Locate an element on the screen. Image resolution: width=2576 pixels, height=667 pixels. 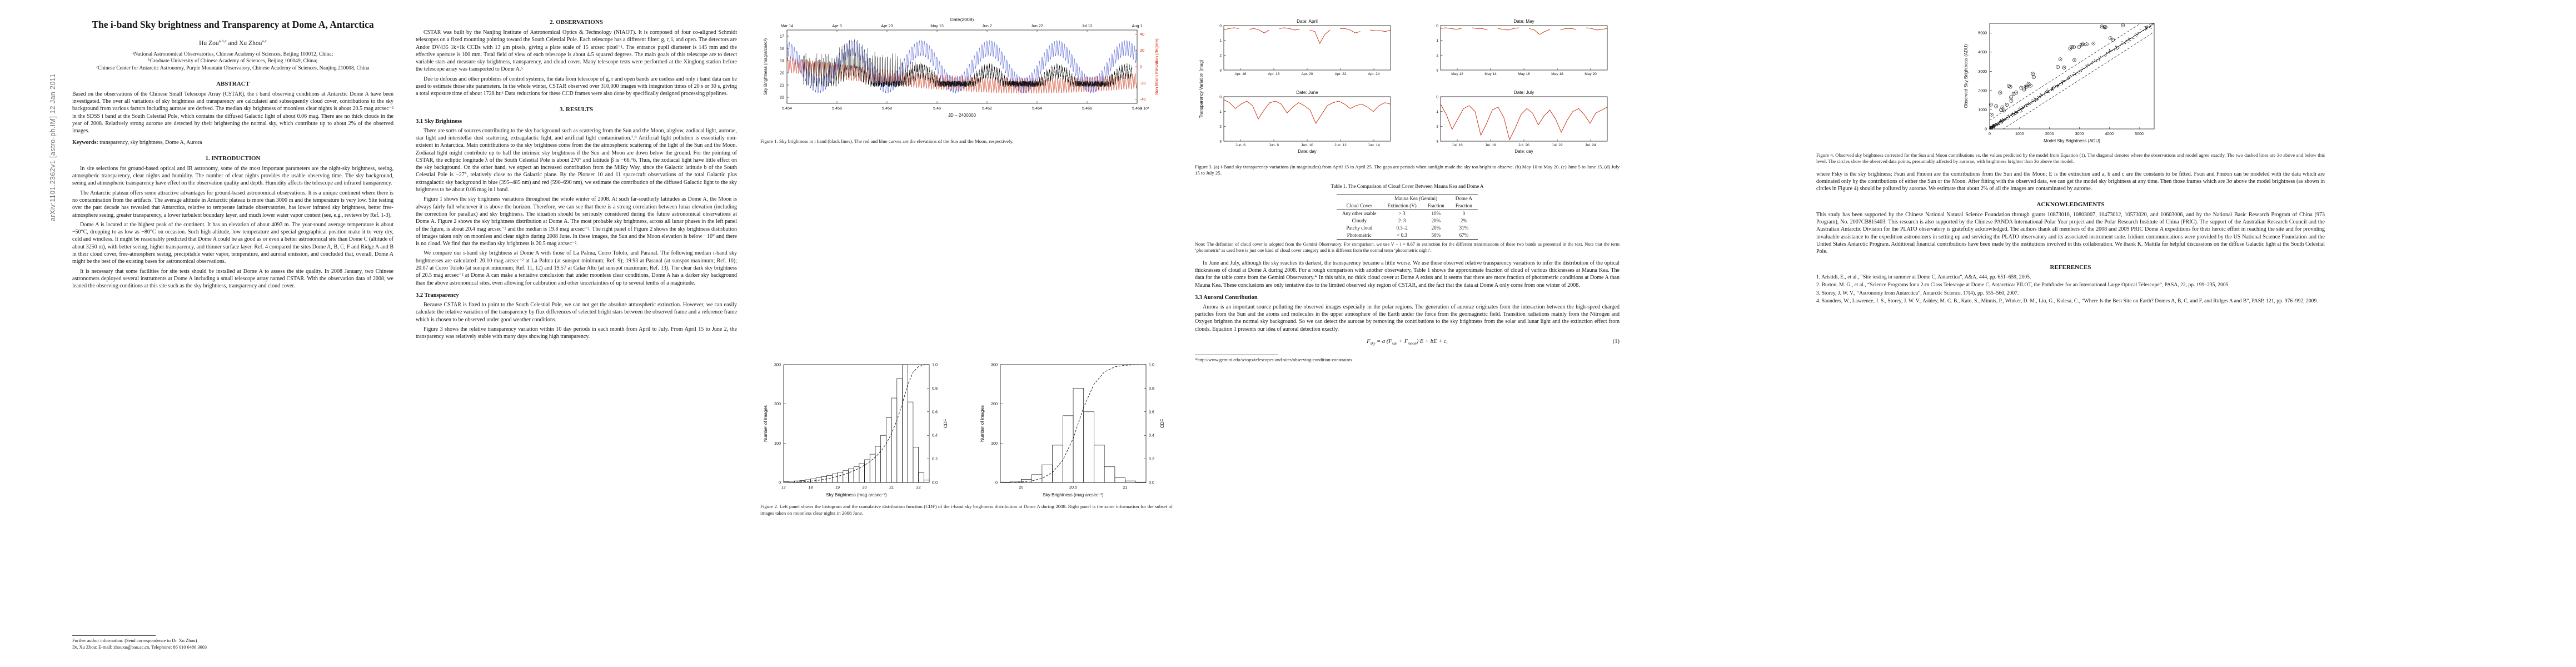
svg-text: Sky Brightness (mag/arcsec²) is located at coordinates (765, 66).